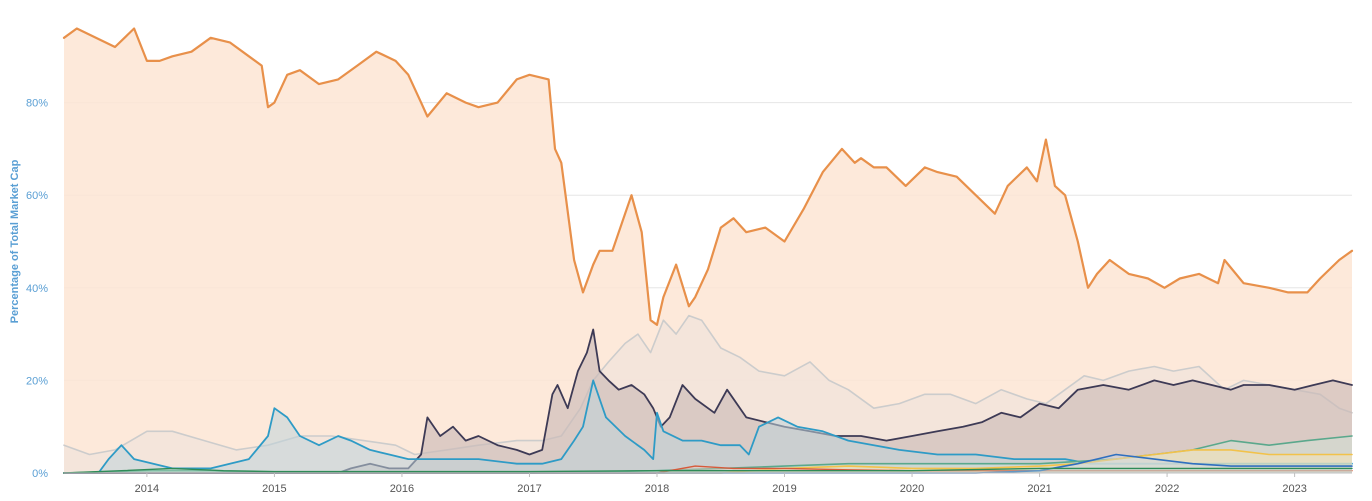 The image size is (1372, 501). What do you see at coordinates (1294, 489) in the screenshot?
I see `x-tick-label: 2023` at bounding box center [1294, 489].